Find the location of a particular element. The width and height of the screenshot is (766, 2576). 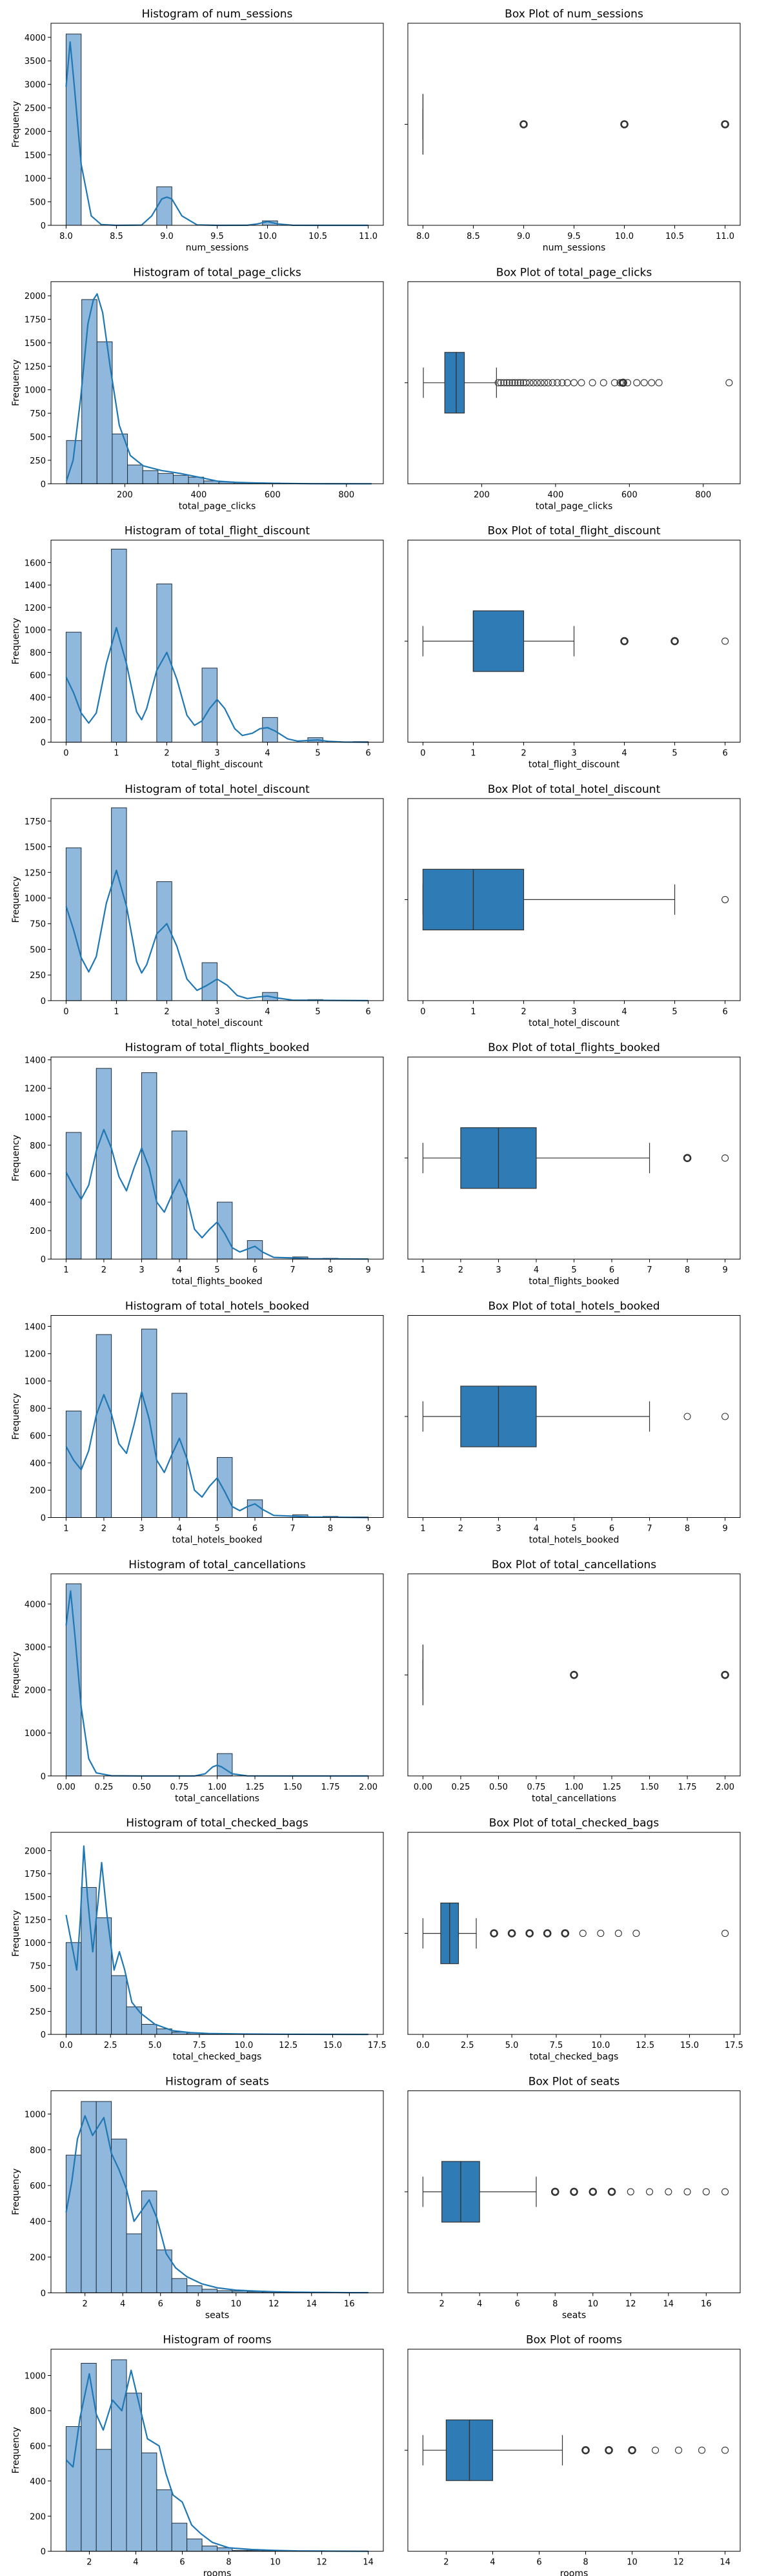

y-tick-label: 4000 is located at coordinates (35, 38).